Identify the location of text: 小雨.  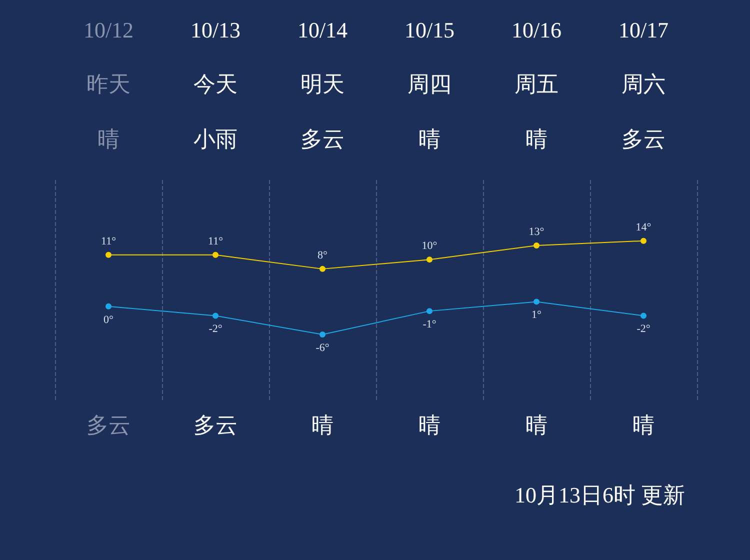
(216, 139).